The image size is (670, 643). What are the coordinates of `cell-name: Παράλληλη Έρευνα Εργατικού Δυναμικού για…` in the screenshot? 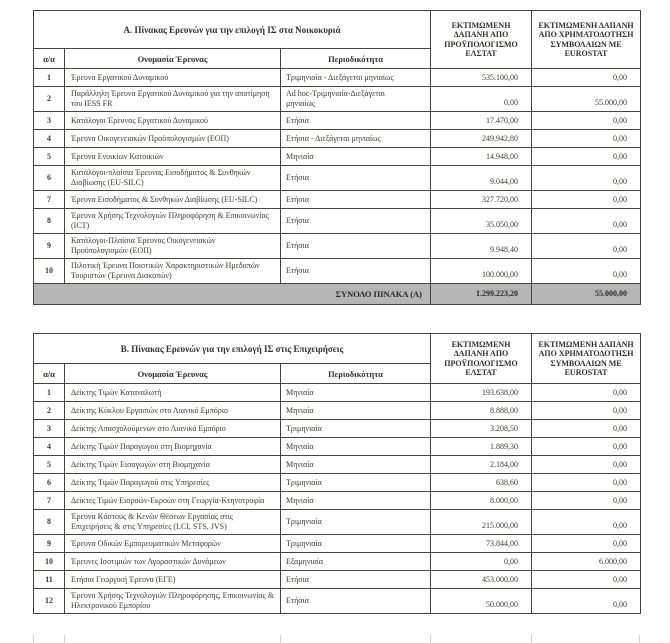 It's located at (172, 99).